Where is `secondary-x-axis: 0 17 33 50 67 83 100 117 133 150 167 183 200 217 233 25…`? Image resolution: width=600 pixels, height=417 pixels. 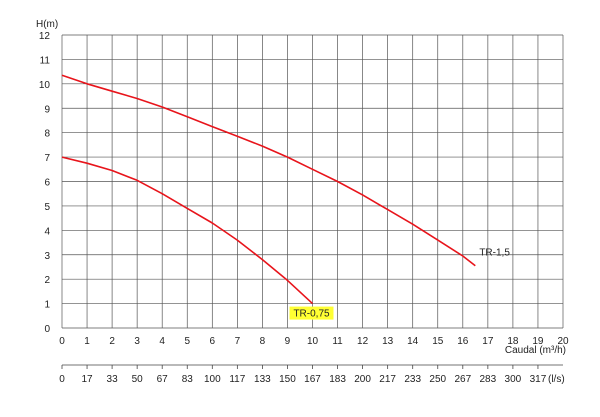
secondary-x-axis: 0 17 33 50 67 83 100 117 133 150 167 183 200 217 233 25… is located at coordinates (312, 374).